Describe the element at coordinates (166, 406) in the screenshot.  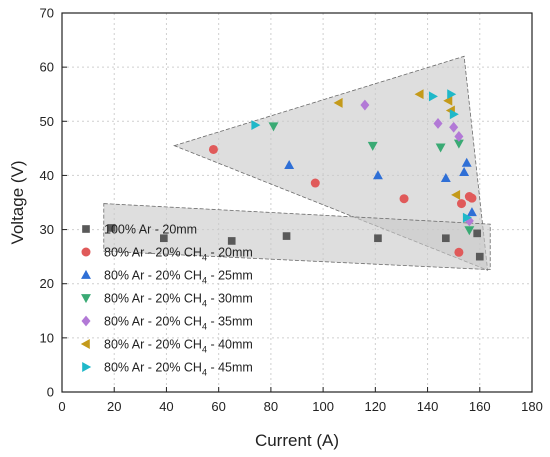
I see `x-tick-label: 40` at that location.